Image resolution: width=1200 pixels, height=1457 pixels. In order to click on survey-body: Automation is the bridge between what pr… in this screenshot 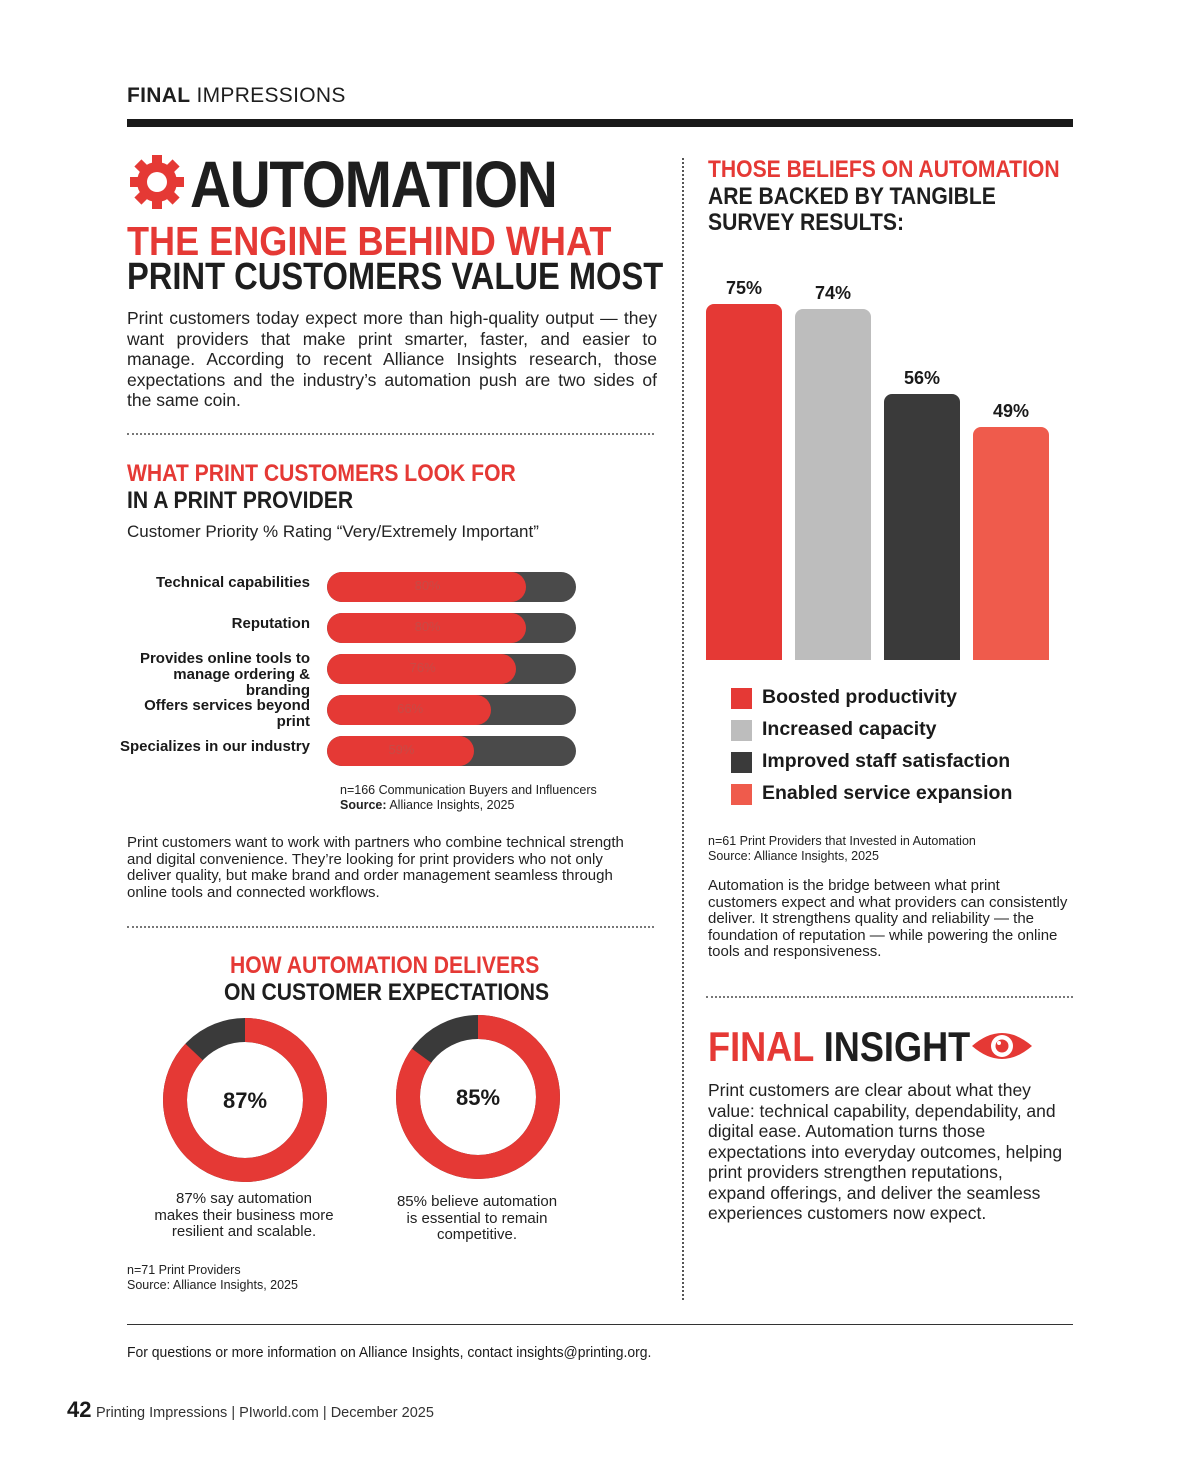, I will do `click(888, 918)`.